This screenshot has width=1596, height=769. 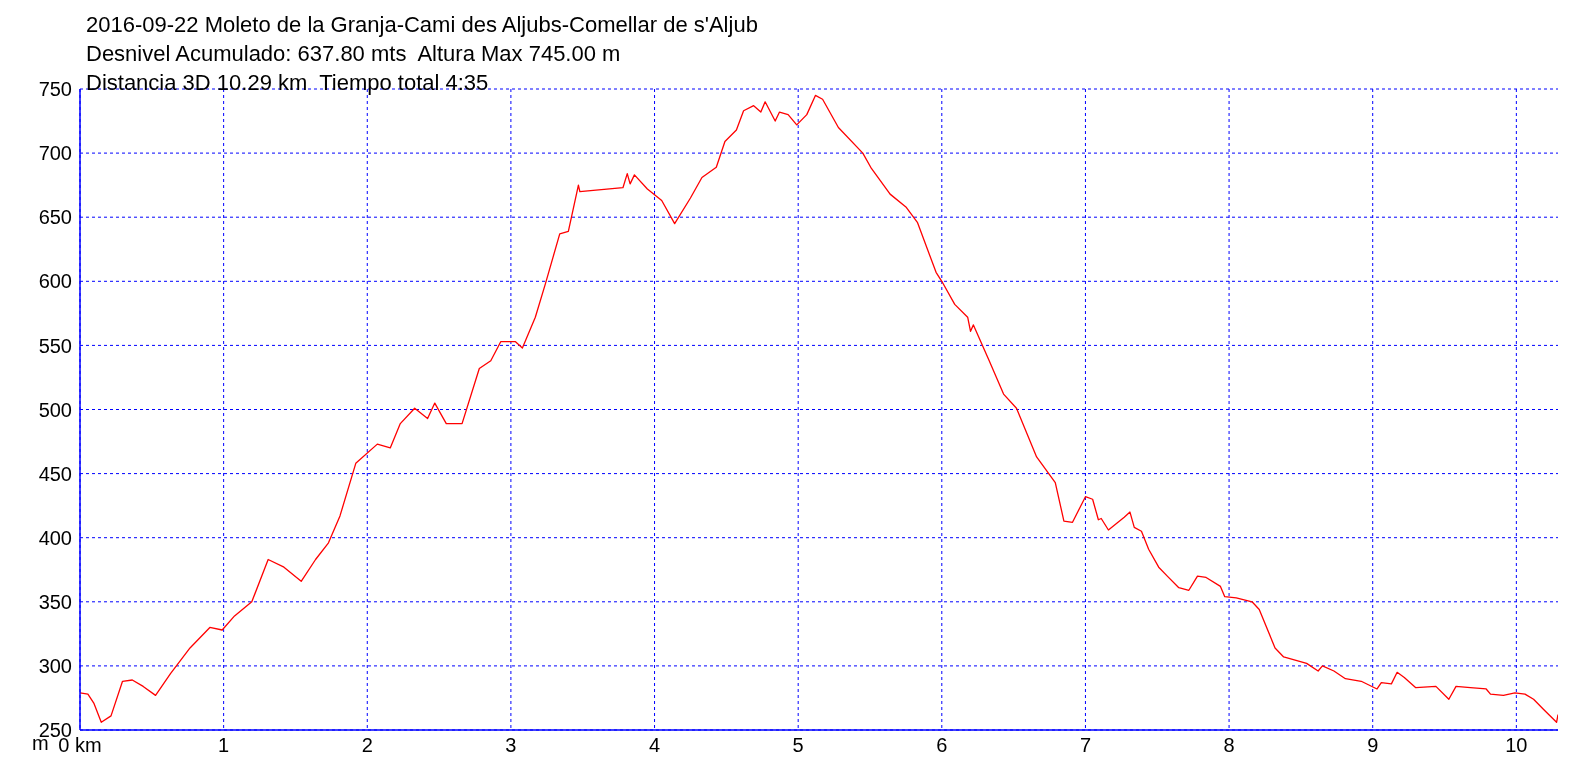 I want to click on y-tick-label: 350, so click(x=55, y=601).